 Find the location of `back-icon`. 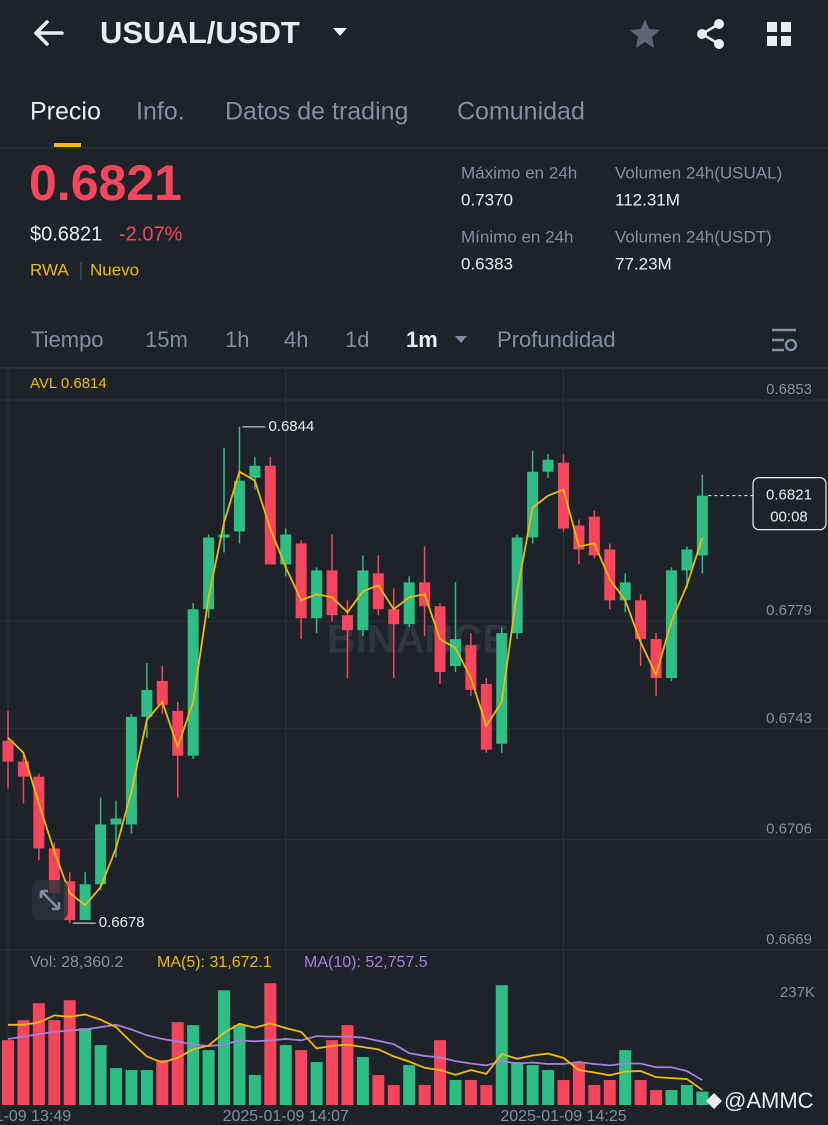

back-icon is located at coordinates (49, 33).